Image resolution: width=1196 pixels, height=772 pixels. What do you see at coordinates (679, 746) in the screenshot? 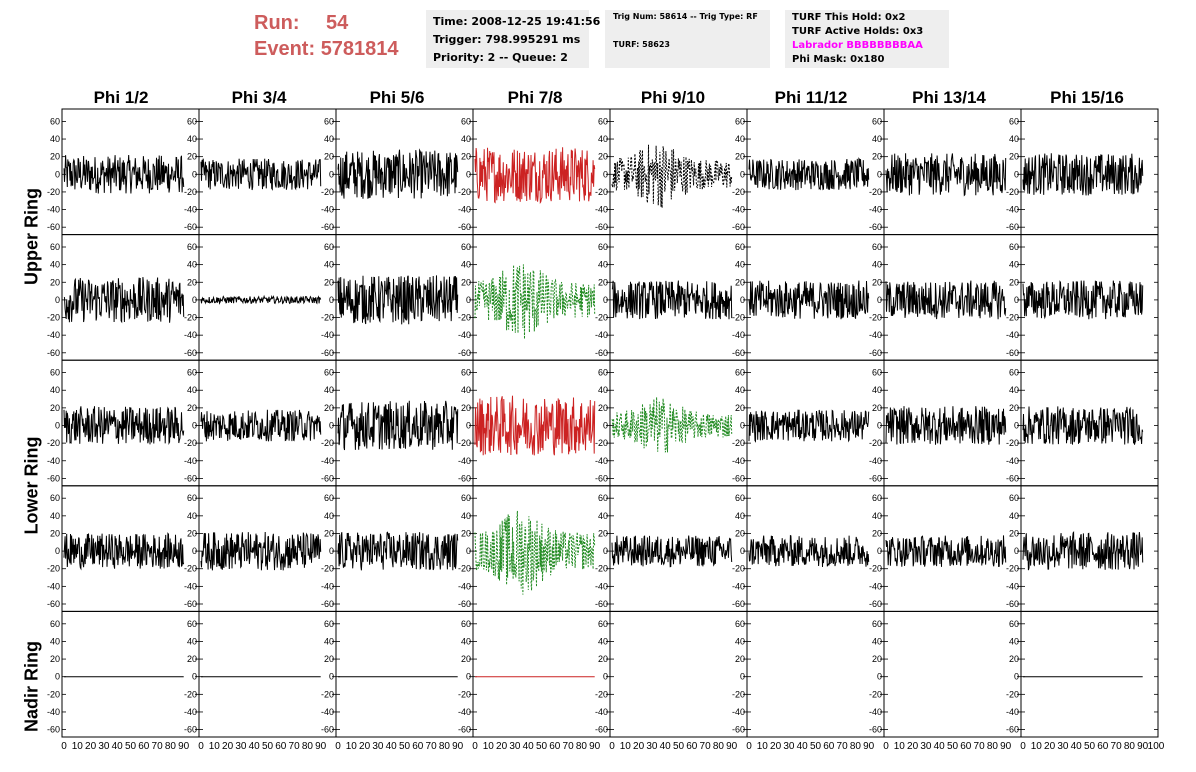
I see `x-tick-label: 50` at bounding box center [679, 746].